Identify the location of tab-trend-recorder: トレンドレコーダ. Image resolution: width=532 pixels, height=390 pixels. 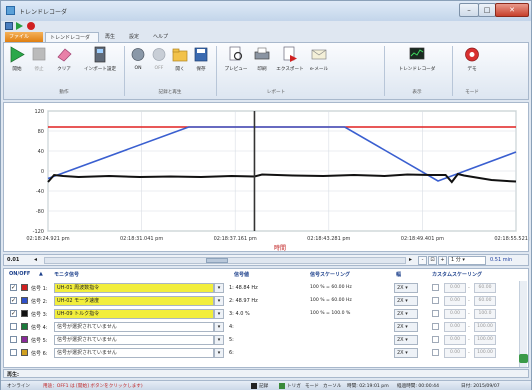
(72, 37).